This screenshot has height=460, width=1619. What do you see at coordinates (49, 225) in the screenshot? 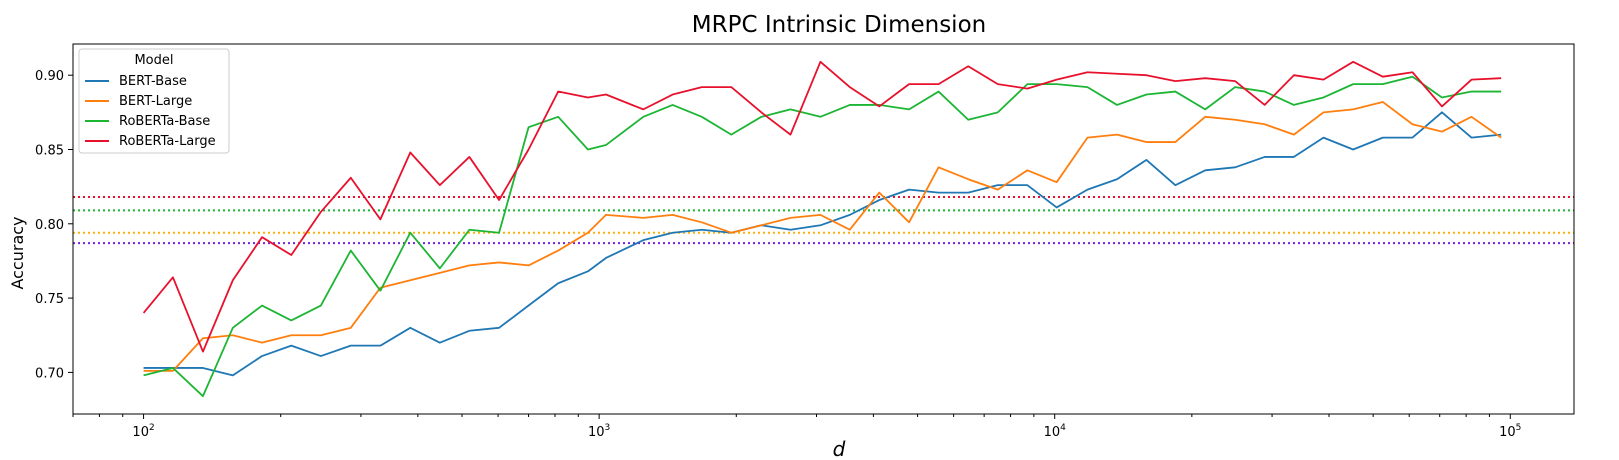
I see `y-tick-label: 0.80` at bounding box center [49, 225].